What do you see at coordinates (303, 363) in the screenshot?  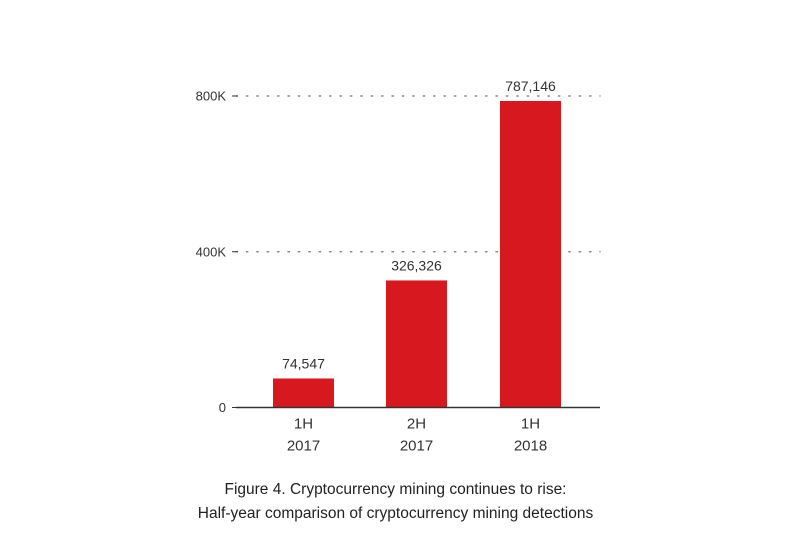 I see `bar-value-label: 74,547` at bounding box center [303, 363].